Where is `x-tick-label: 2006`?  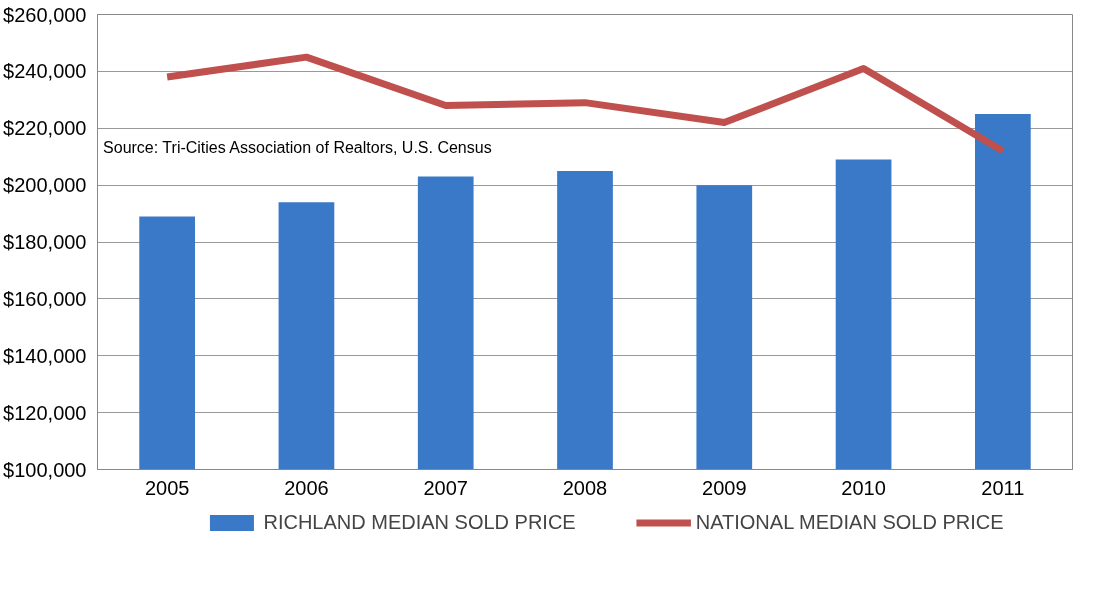
x-tick-label: 2006 is located at coordinates (306, 487).